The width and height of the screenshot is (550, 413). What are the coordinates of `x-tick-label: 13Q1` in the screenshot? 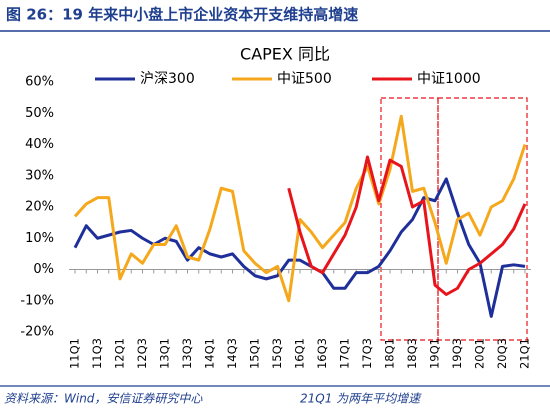 It's located at (165, 353).